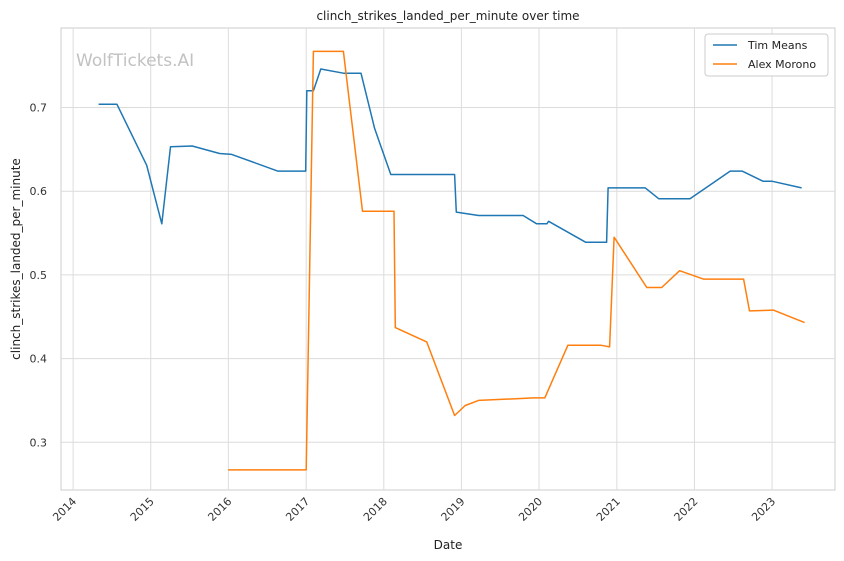 This screenshot has height=561, width=844. Describe the element at coordinates (530, 509) in the screenshot. I see `x-tick-label: 2020` at that location.